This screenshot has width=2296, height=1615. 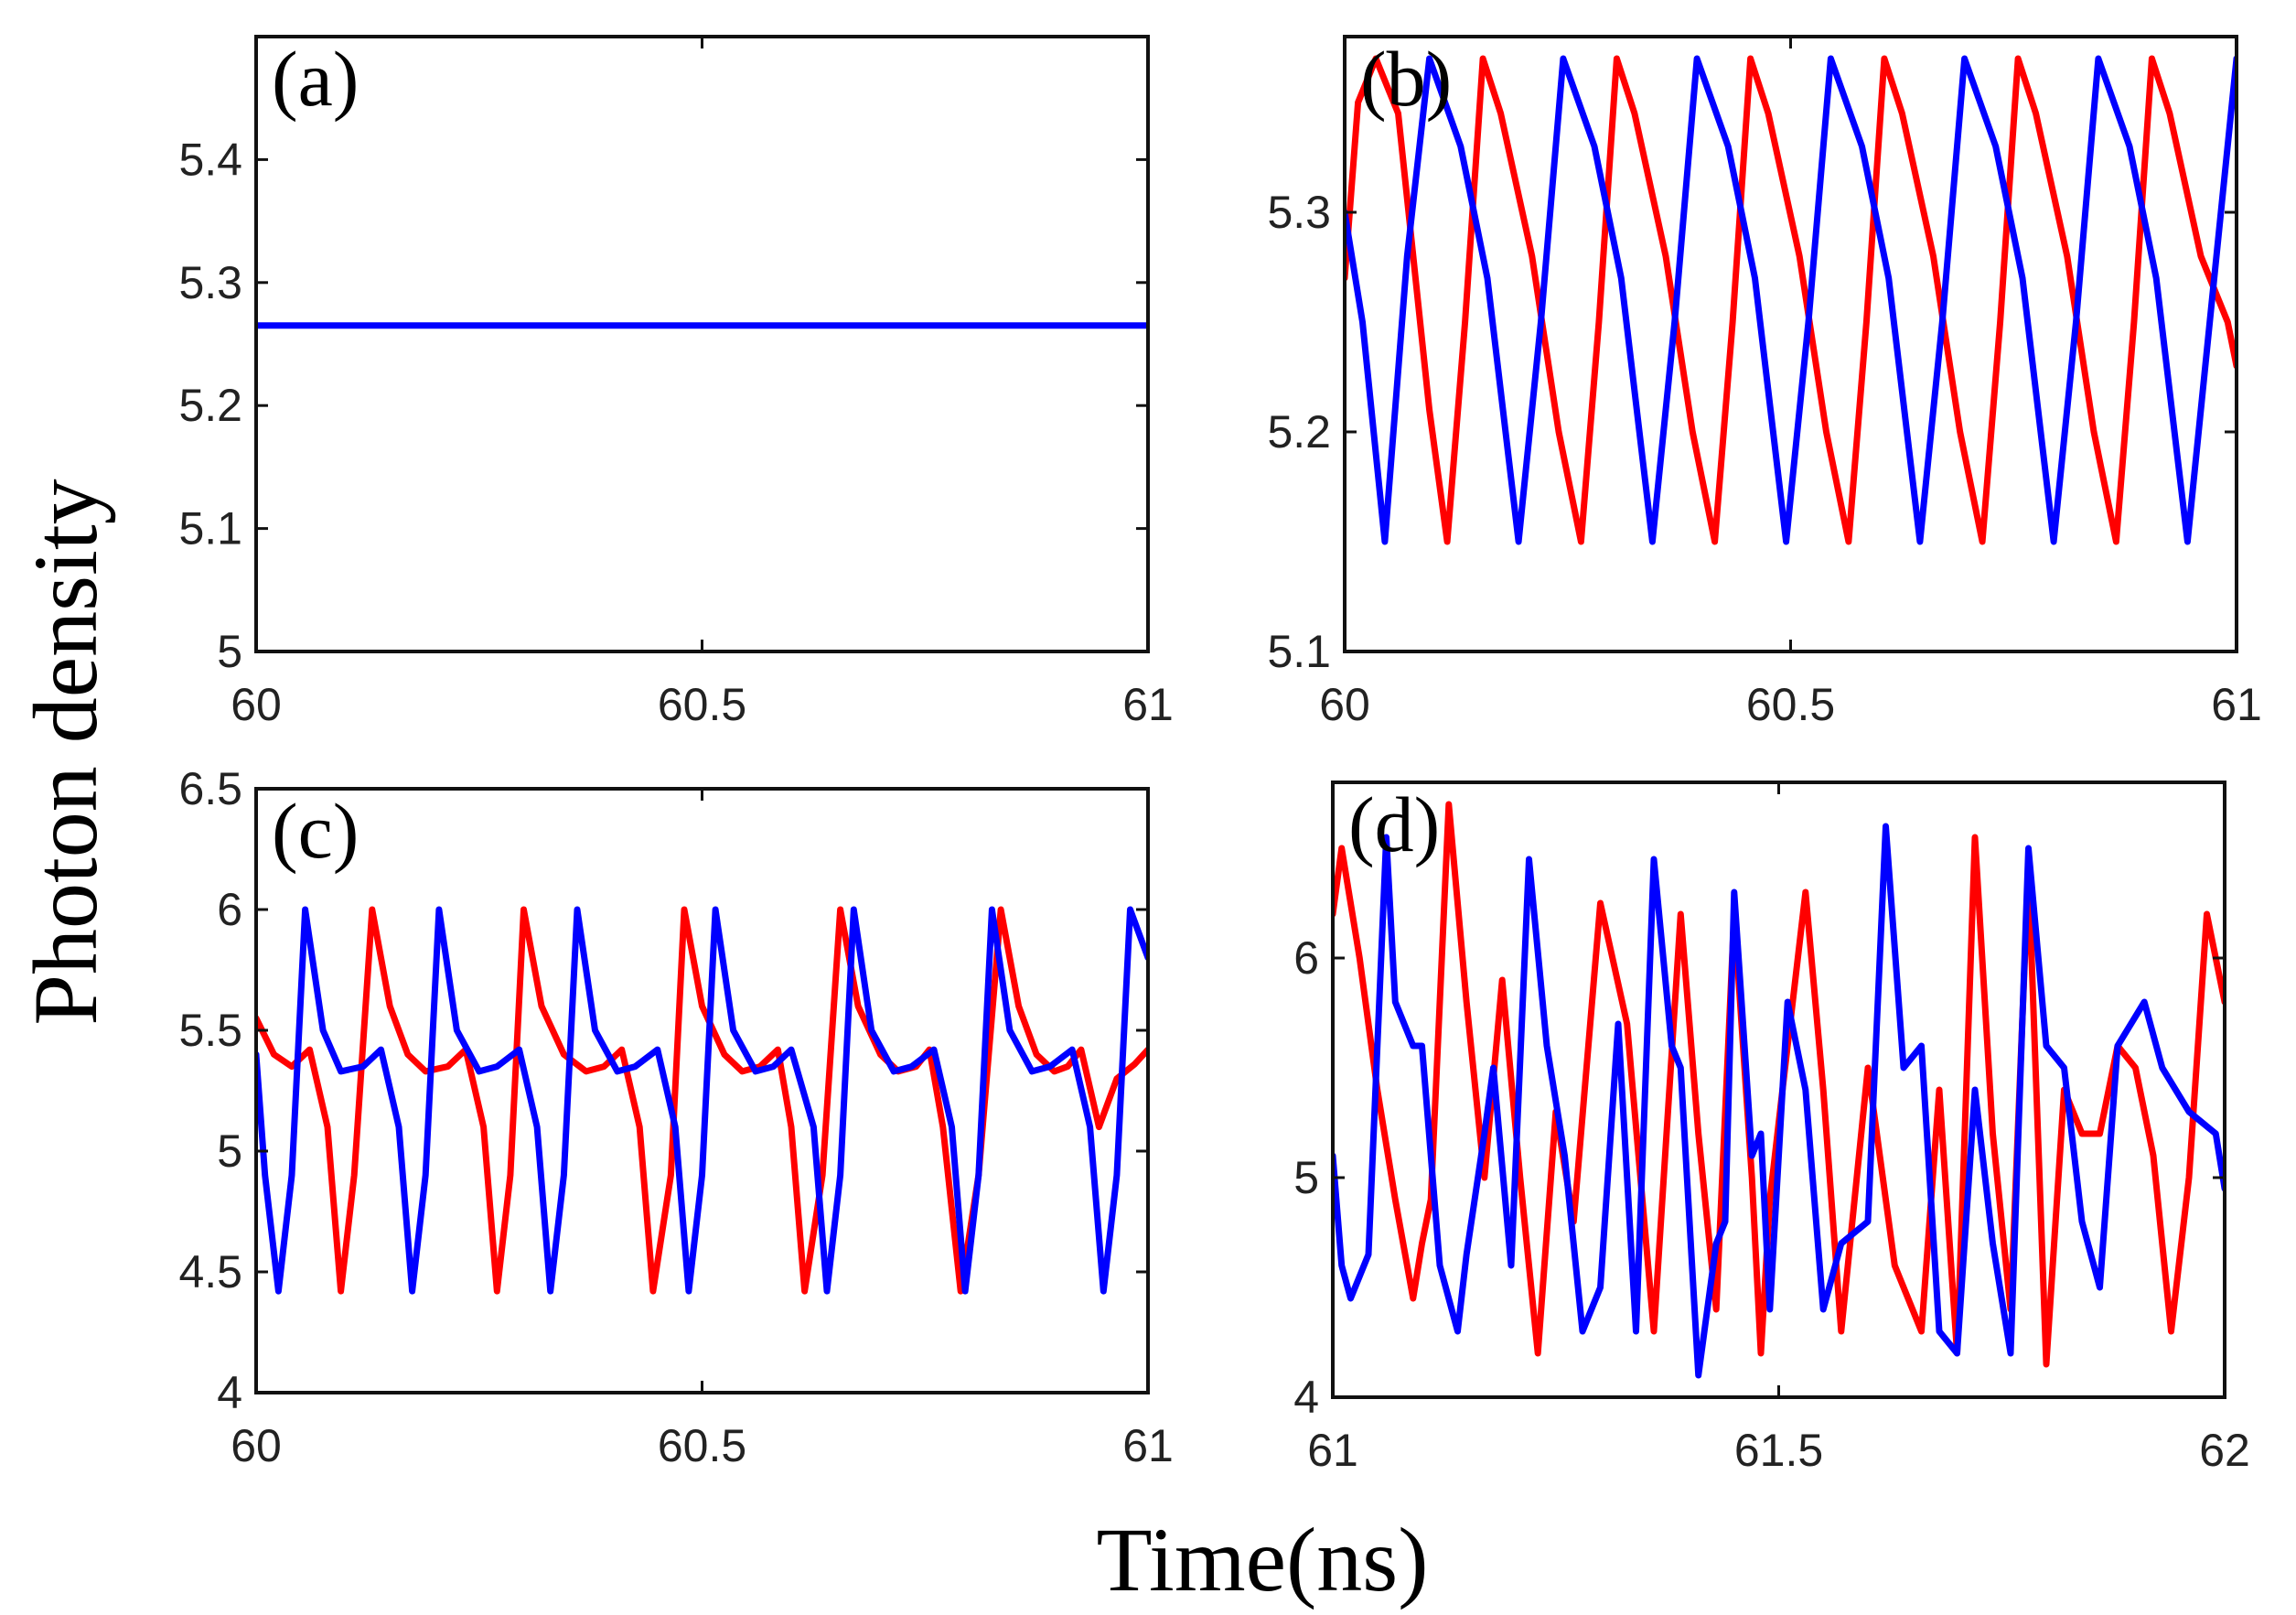 I want to click on panel-b-series_1-line, so click(x=1791, y=300).